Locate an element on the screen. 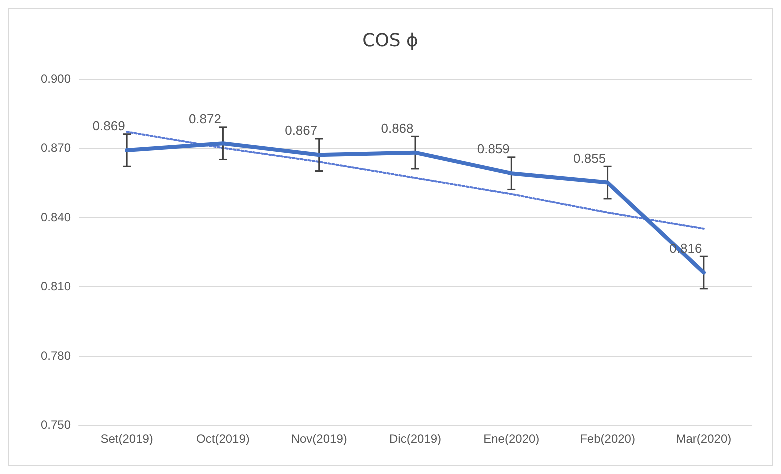  data-label: 0.859 is located at coordinates (493, 149).